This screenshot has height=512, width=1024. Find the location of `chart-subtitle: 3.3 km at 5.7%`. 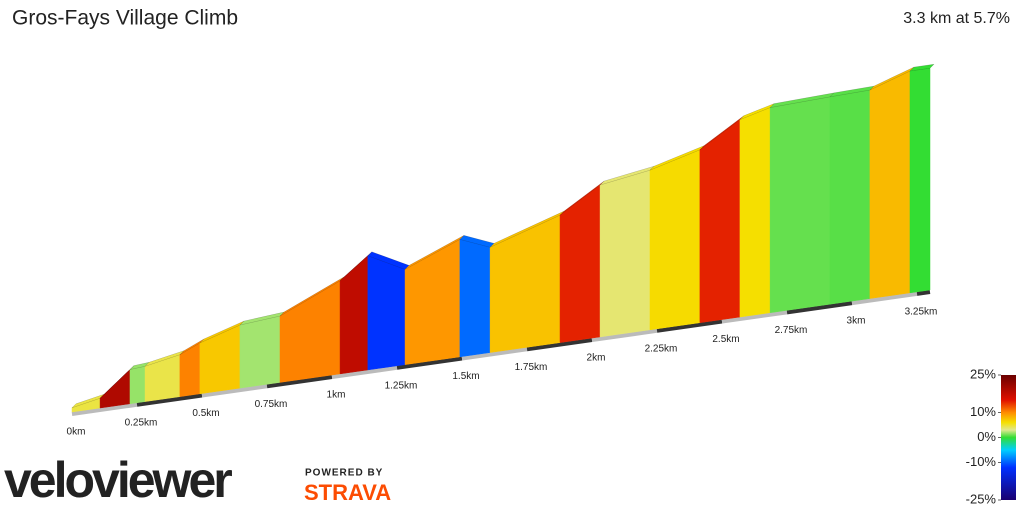

chart-subtitle: 3.3 km at 5.7% is located at coordinates (956, 18).